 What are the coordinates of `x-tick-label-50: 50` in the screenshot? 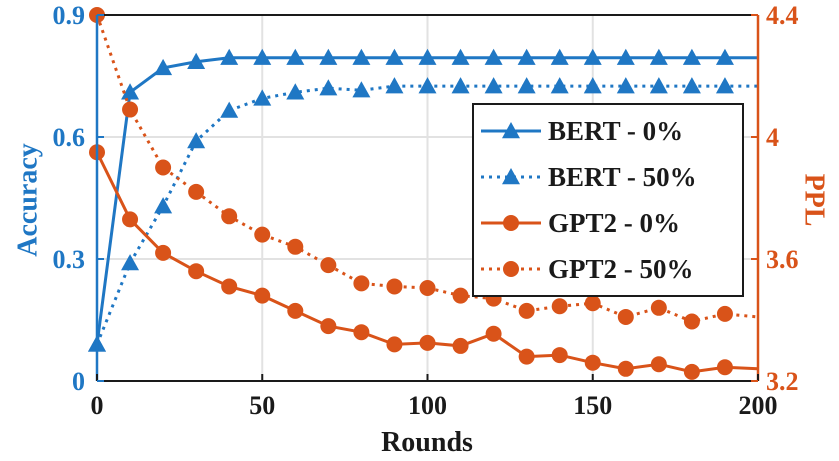 It's located at (262, 405).